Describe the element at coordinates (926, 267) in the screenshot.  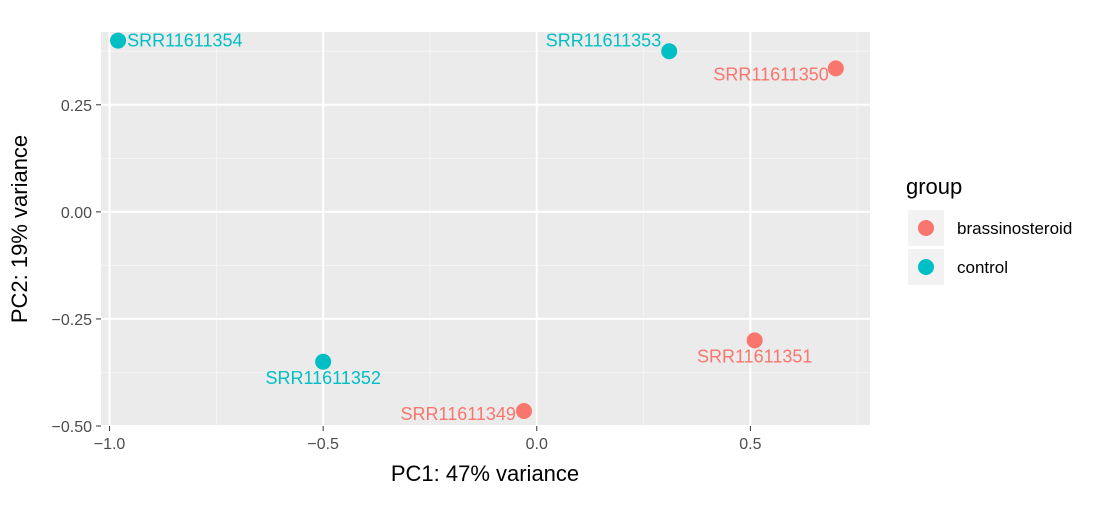
I see `legend-key-control` at that location.